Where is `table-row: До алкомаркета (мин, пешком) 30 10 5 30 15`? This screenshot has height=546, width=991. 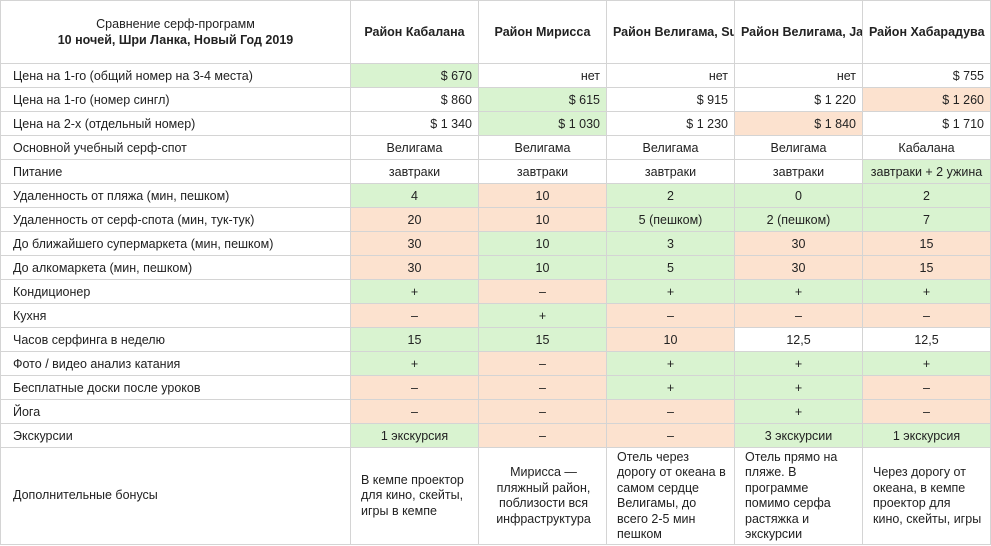 table-row: До алкомаркета (мин, пешком) 30 10 5 30 15 is located at coordinates (495, 267).